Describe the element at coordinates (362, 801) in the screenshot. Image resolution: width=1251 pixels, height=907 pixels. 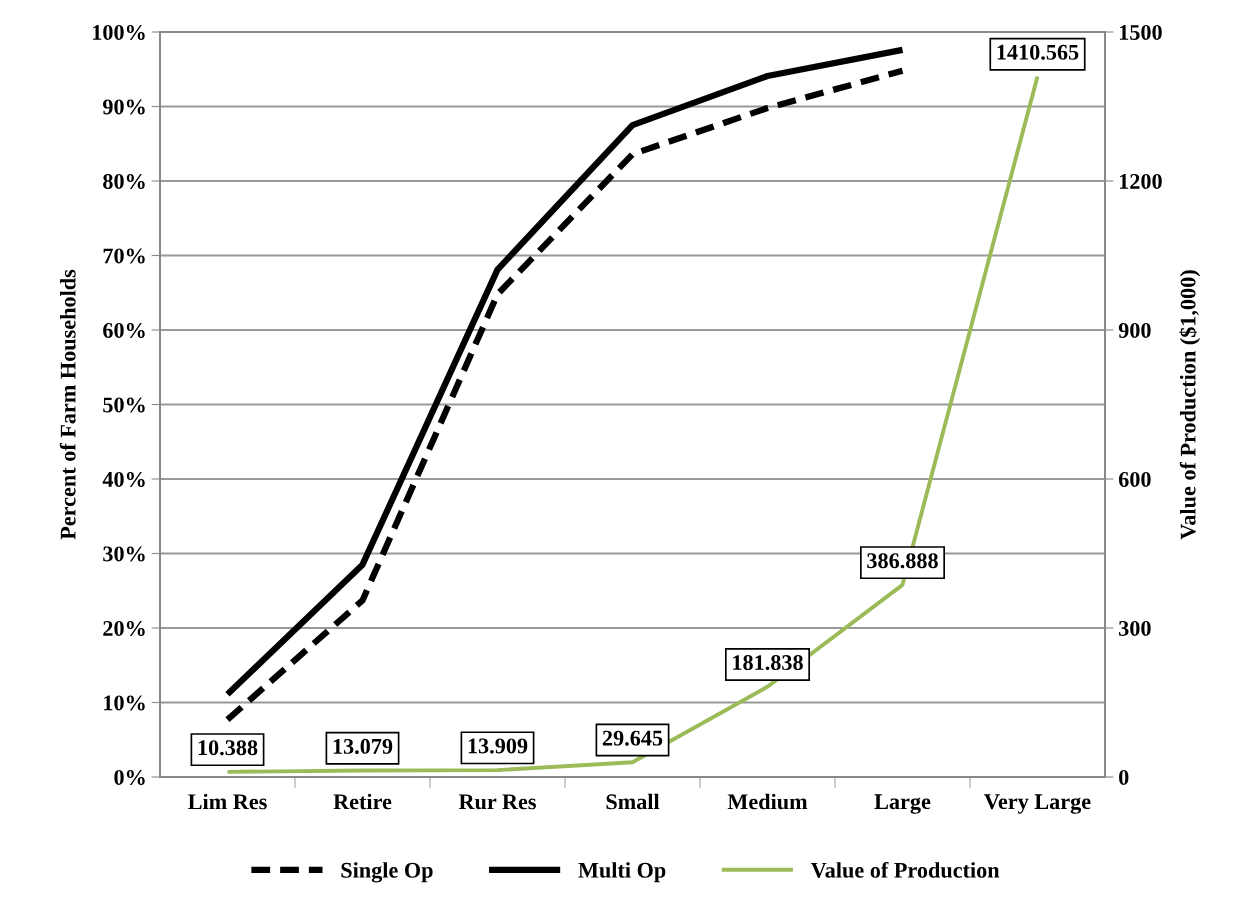
I see `x-tick-label: Retire` at that location.